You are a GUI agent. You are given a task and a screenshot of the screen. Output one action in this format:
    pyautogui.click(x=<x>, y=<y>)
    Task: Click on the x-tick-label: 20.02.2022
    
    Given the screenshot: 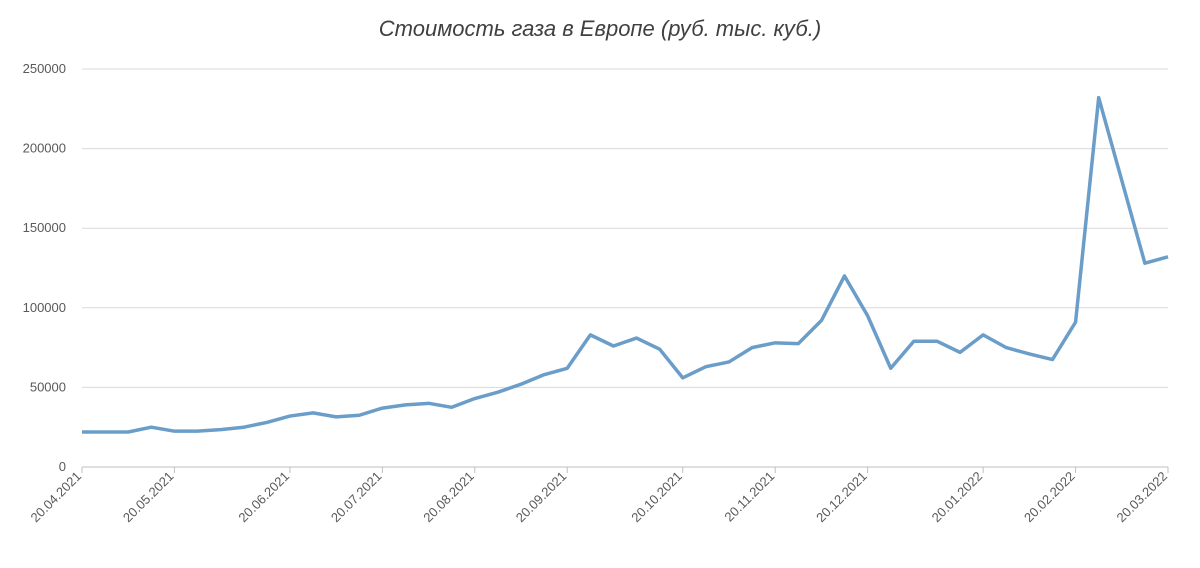 What is the action you would take?
    pyautogui.click(x=1049, y=497)
    